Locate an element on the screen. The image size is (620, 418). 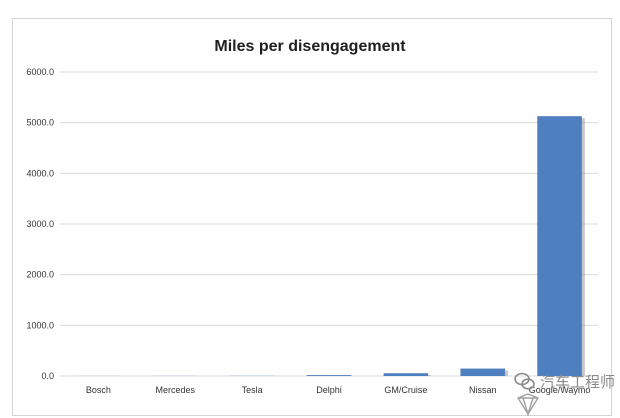
x-tick-label: GM/Cruise is located at coordinates (405, 390).